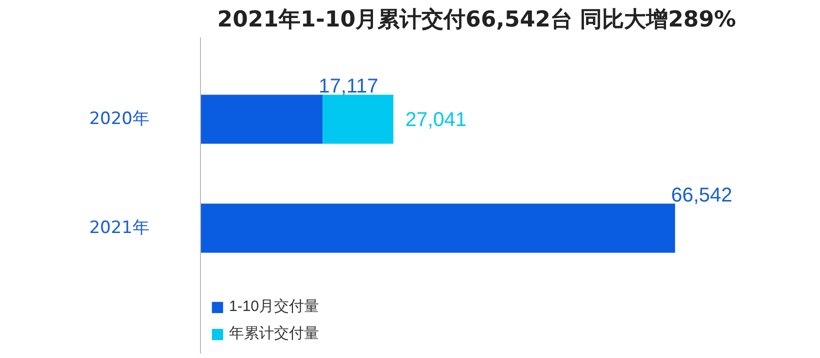 Image resolution: width=820 pixels, height=358 pixels. What do you see at coordinates (119, 119) in the screenshot?
I see `y-tick-label: 2020年` at bounding box center [119, 119].